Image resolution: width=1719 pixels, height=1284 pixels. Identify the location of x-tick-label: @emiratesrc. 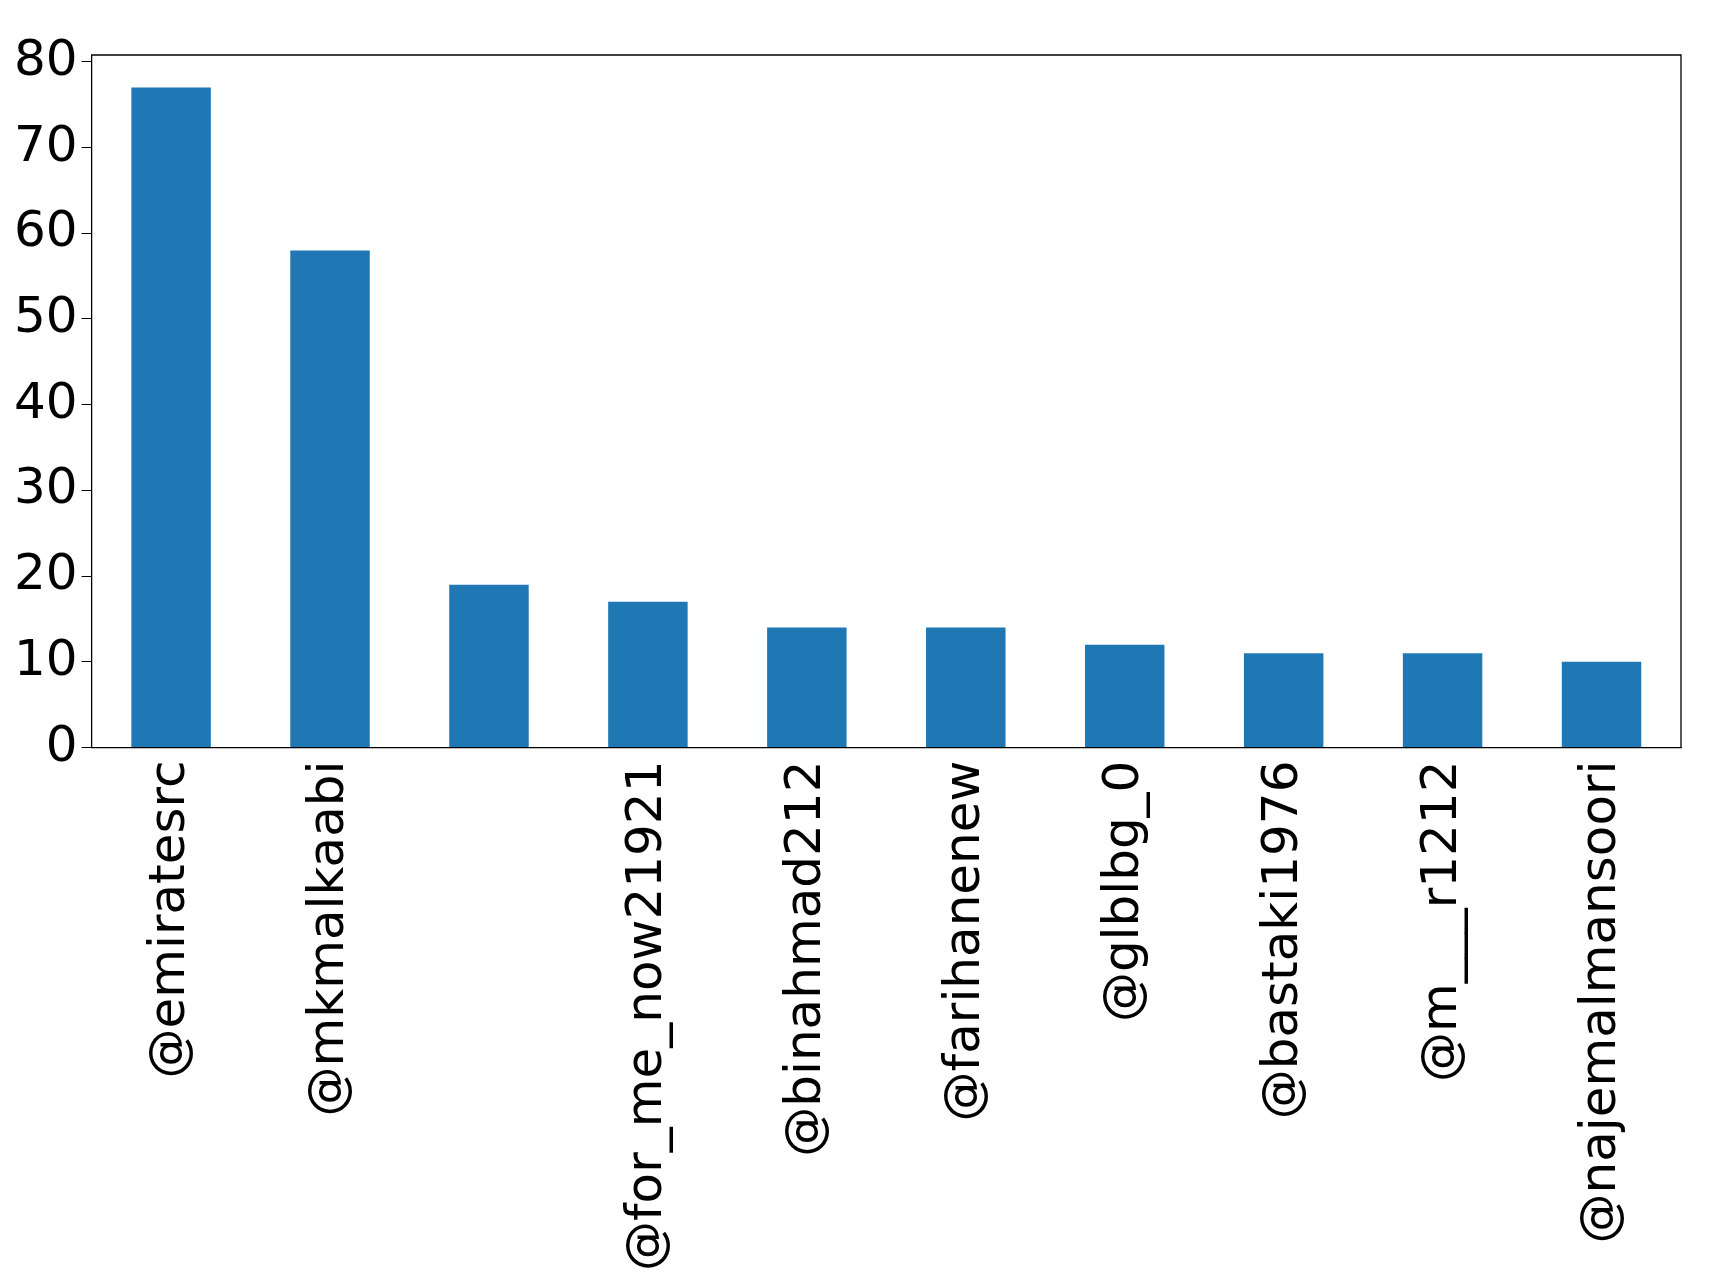
(167, 919).